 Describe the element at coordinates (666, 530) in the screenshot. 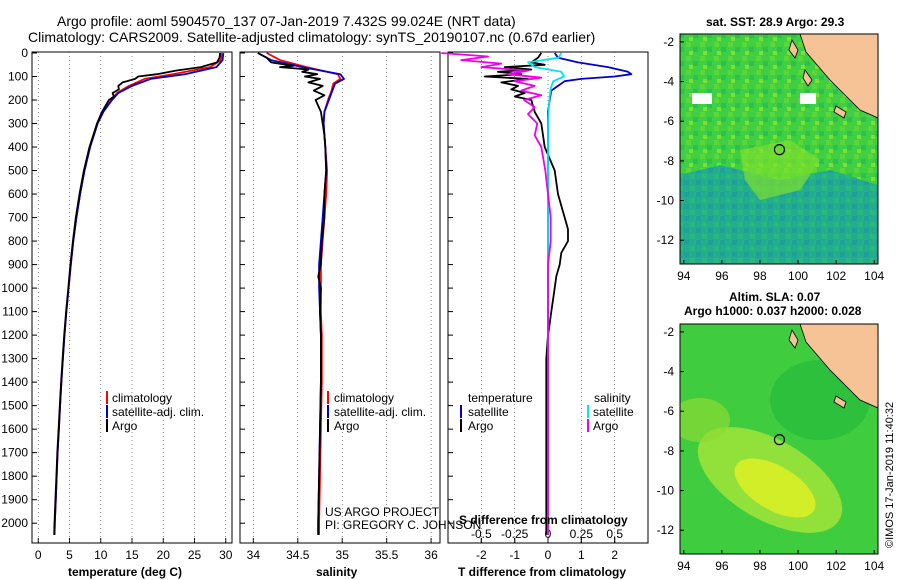

I see `latitude-tick-label: -12` at that location.